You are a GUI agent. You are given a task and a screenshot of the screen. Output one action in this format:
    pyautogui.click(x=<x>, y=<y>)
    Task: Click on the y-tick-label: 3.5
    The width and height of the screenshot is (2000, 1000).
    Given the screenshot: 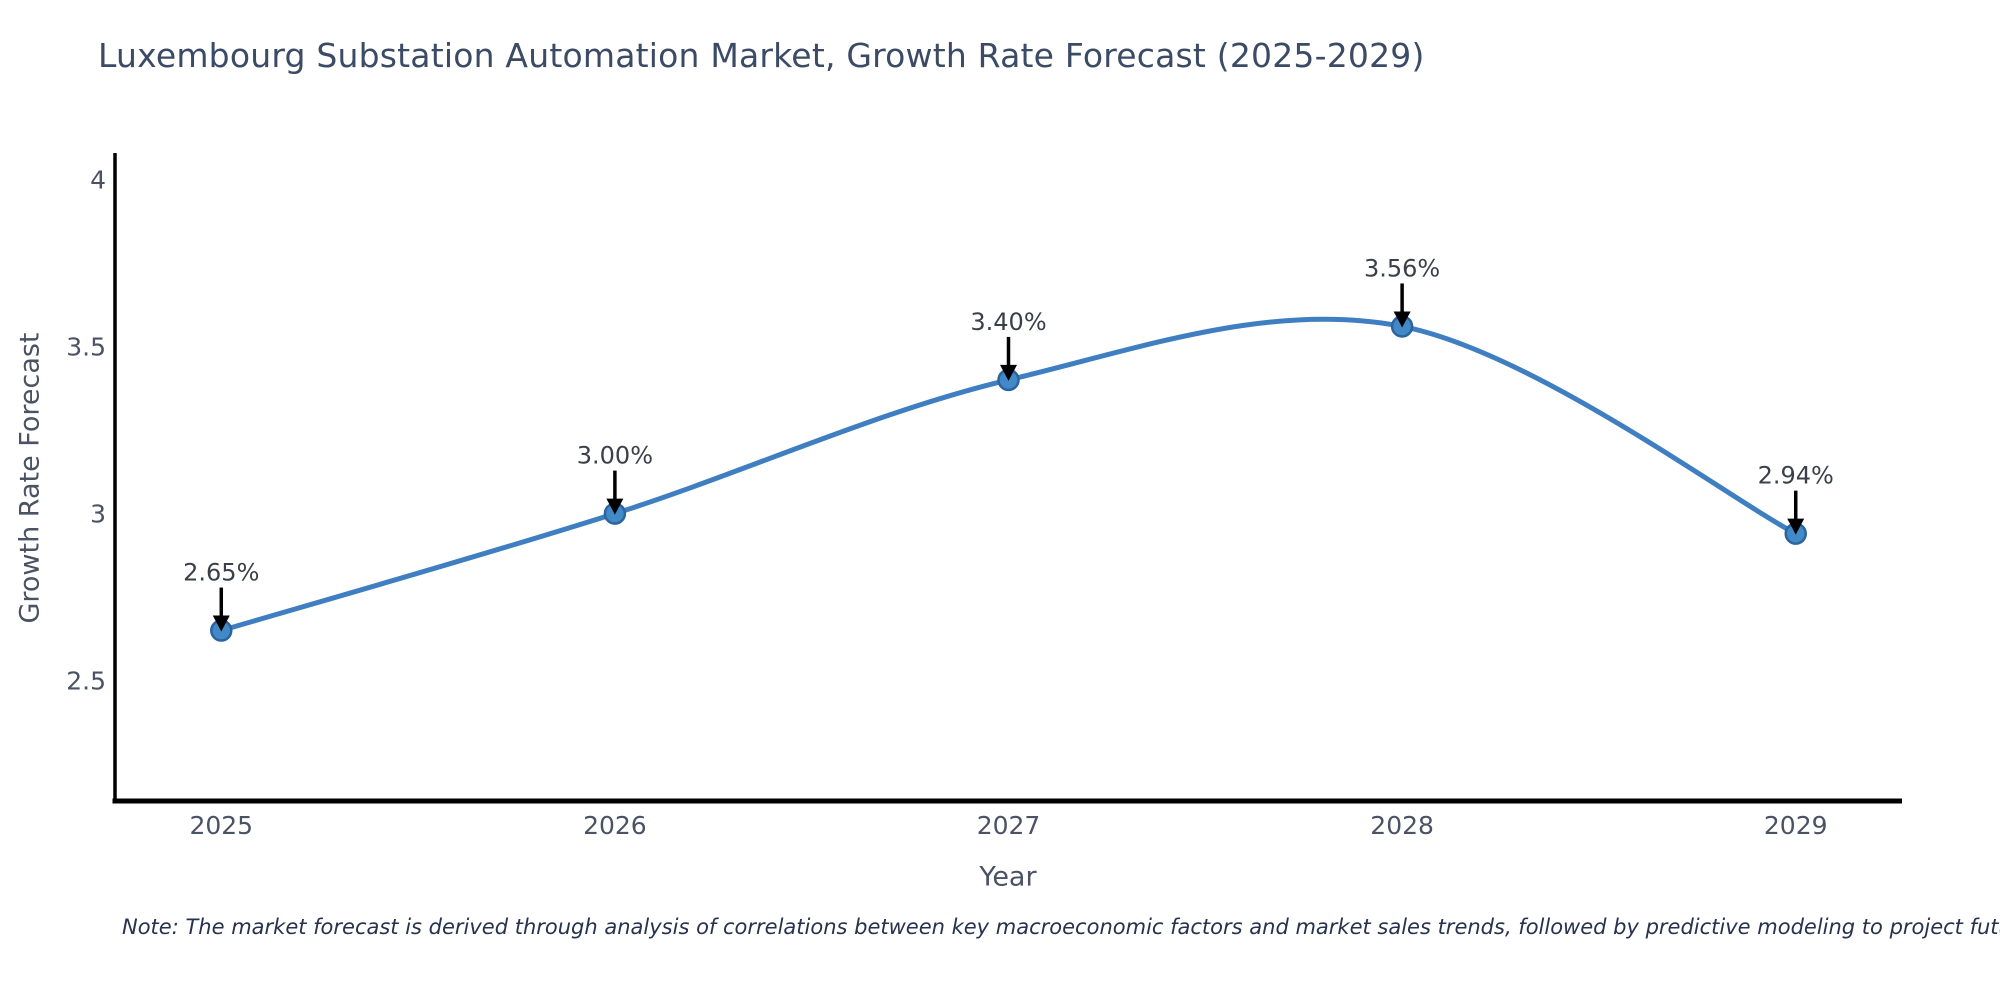 What is the action you would take?
    pyautogui.click(x=86, y=346)
    